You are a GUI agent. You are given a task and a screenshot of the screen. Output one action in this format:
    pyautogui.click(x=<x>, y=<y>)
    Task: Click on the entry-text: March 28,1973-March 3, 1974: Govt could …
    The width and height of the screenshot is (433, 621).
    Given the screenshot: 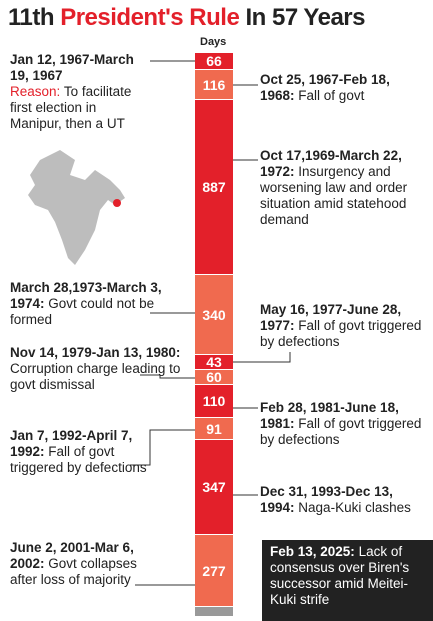 What is the action you would take?
    pyautogui.click(x=97, y=304)
    